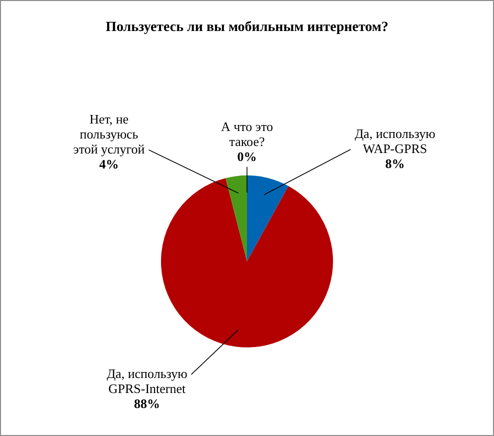 The width and height of the screenshot is (494, 436). I want to click on text: 0%, so click(247, 156).